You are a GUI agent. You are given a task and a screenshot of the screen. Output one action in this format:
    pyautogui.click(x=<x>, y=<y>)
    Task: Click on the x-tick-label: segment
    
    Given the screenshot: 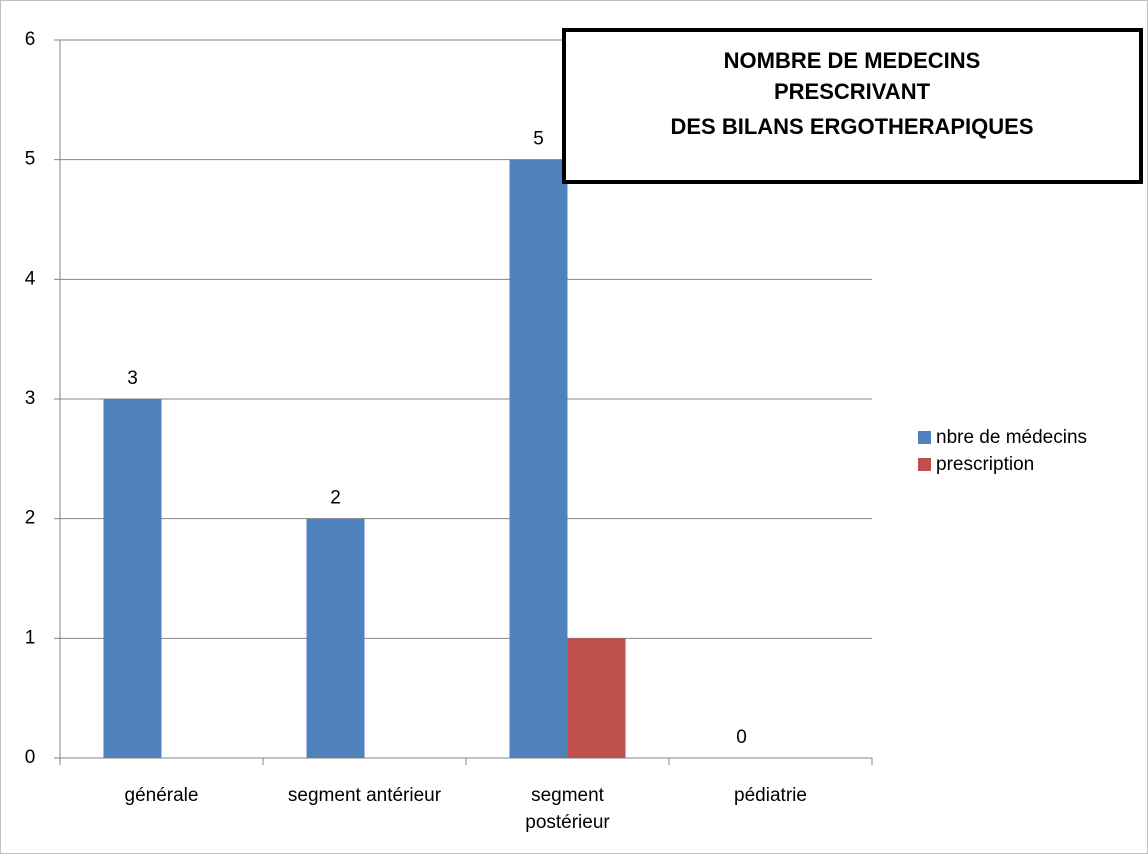 What is the action you would take?
    pyautogui.click(x=568, y=795)
    